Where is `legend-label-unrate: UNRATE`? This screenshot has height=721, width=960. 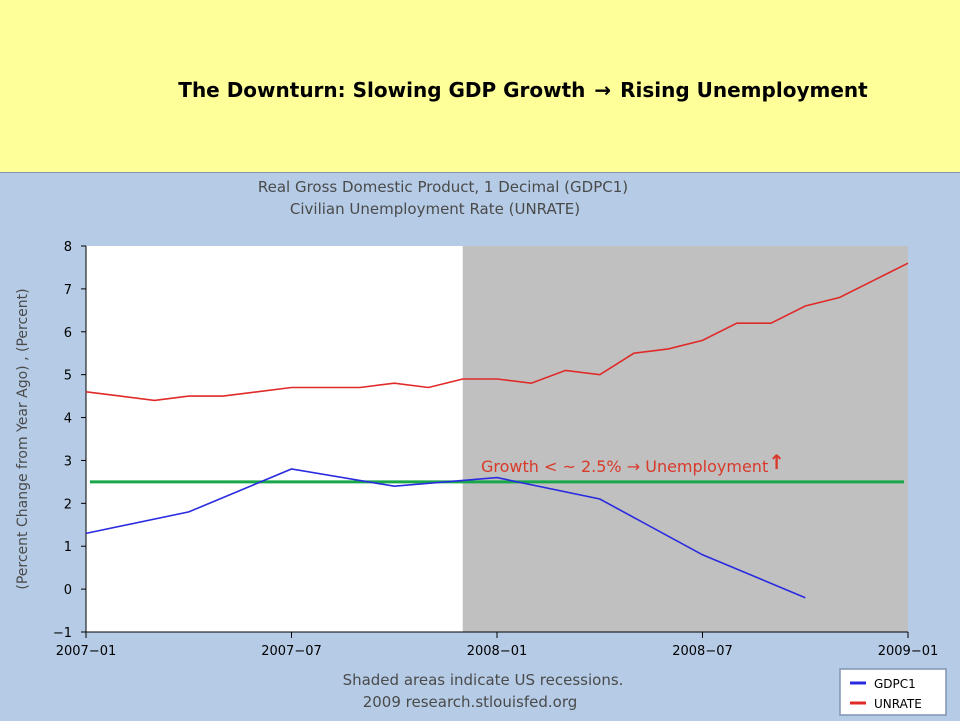
legend-label-unrate: UNRATE is located at coordinates (898, 704).